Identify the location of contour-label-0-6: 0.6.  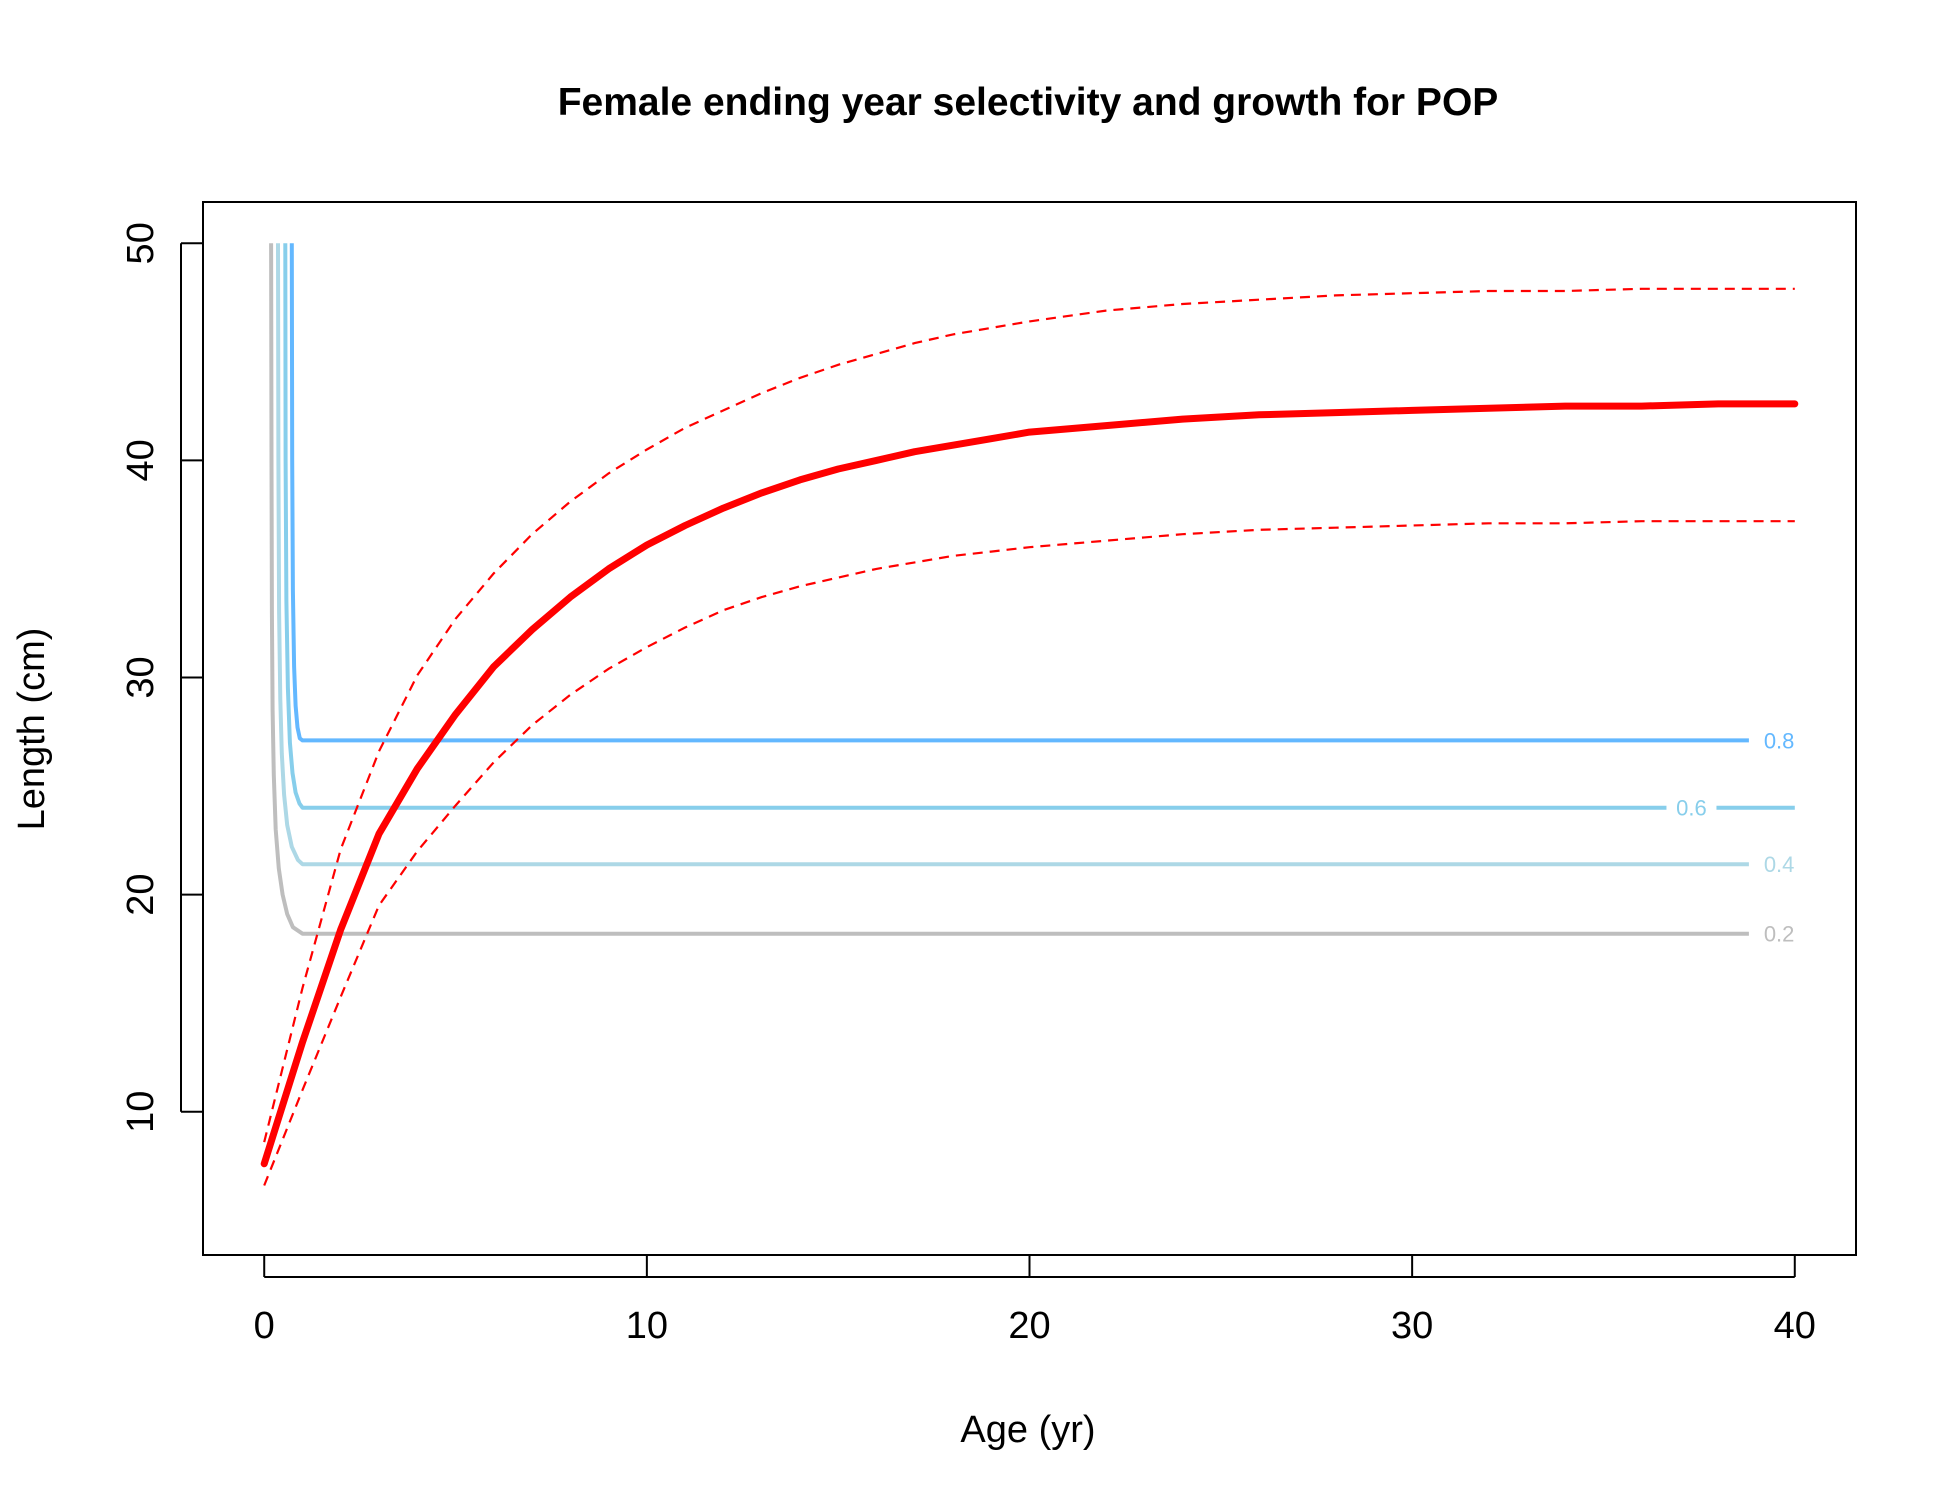
(1691, 808).